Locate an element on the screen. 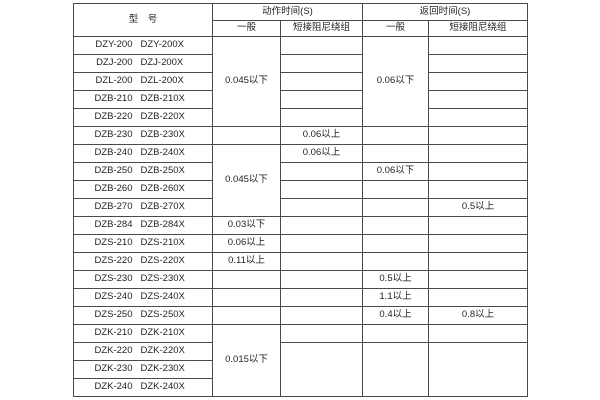 Image resolution: width=600 pixels, height=400 pixels. header-action-time: 动作时间(S) is located at coordinates (287, 12).